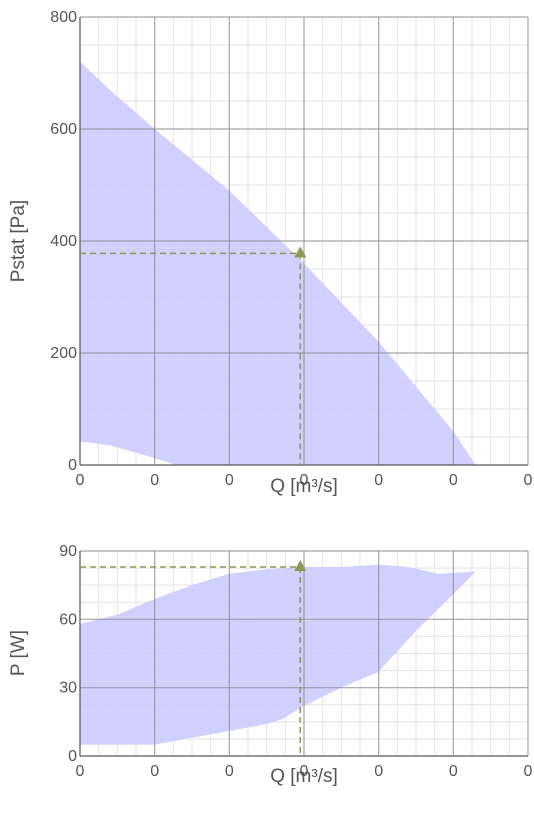 The height and width of the screenshot is (822, 534). Describe the element at coordinates (72, 465) in the screenshot. I see `chart-1-y-tick-label: 0` at that location.